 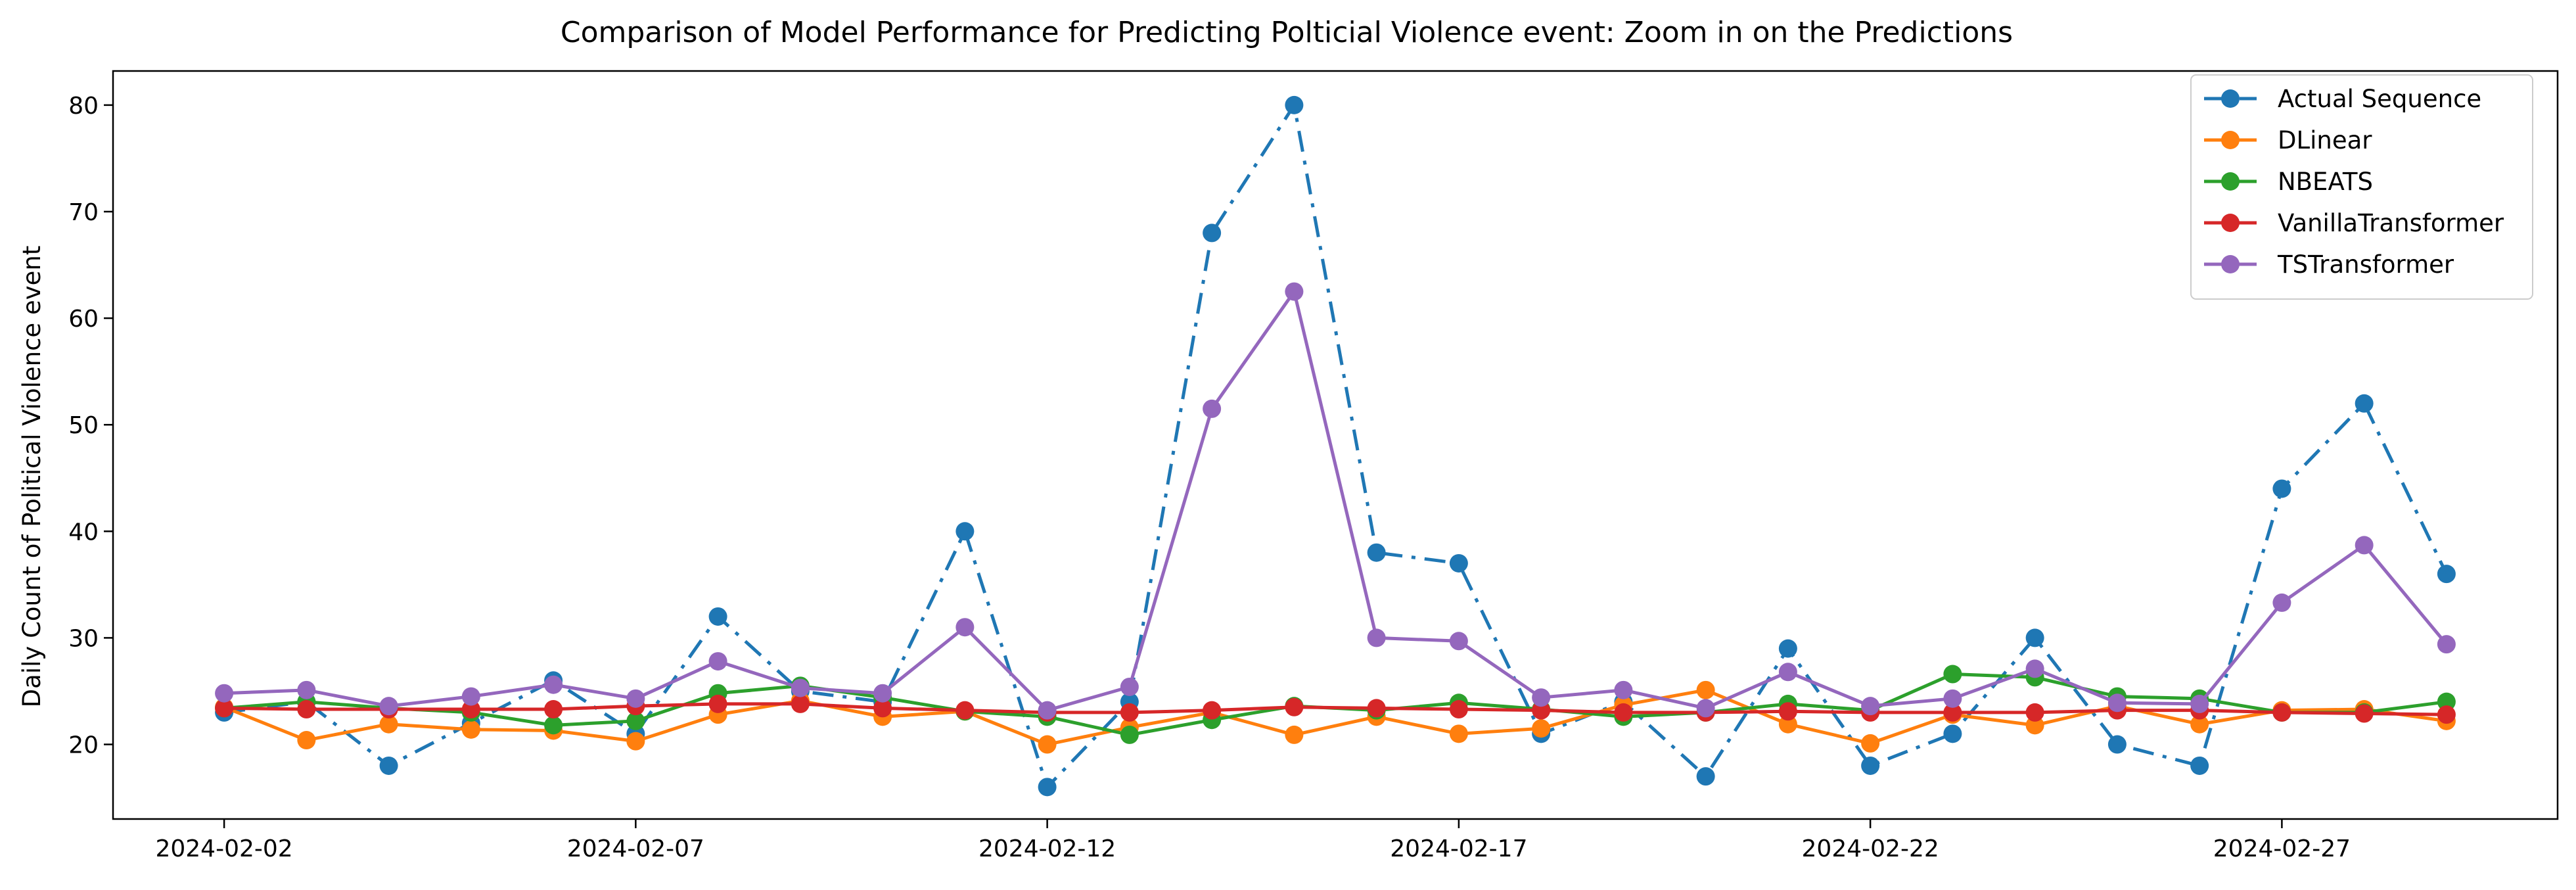 What do you see at coordinates (83, 532) in the screenshot?
I see `y-tick-label: 40` at bounding box center [83, 532].